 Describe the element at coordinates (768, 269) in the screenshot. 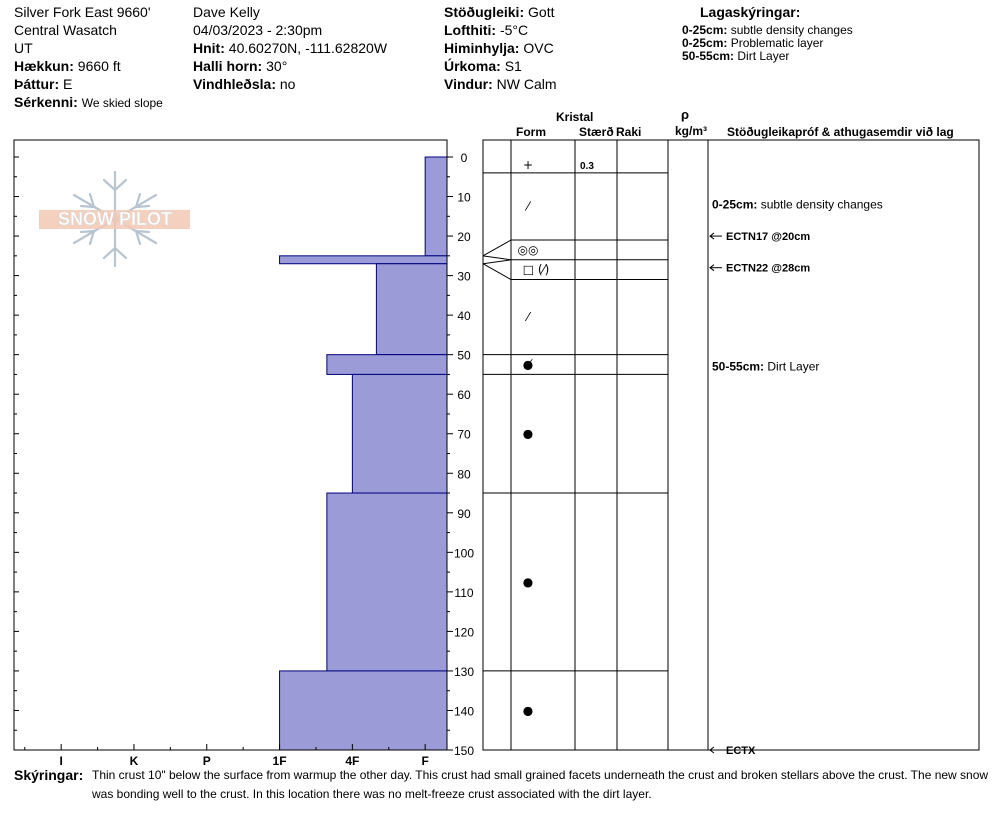

I see `stability-test-label: ECTN22 @28cm` at that location.